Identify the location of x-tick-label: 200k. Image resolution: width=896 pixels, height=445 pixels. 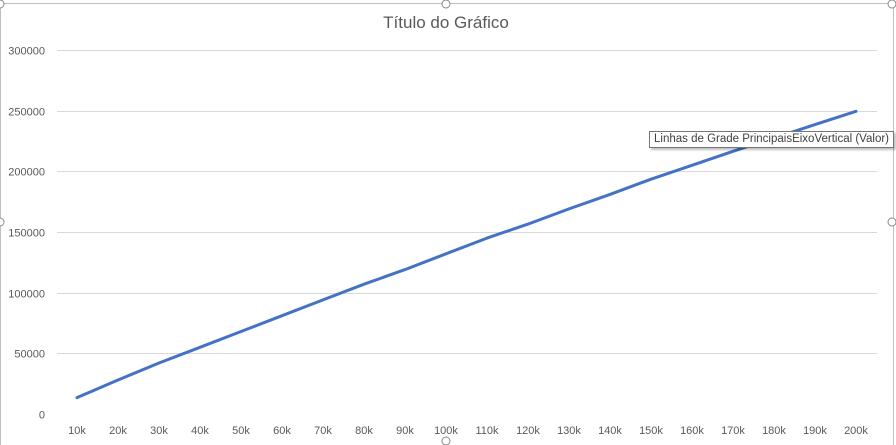
(856, 431).